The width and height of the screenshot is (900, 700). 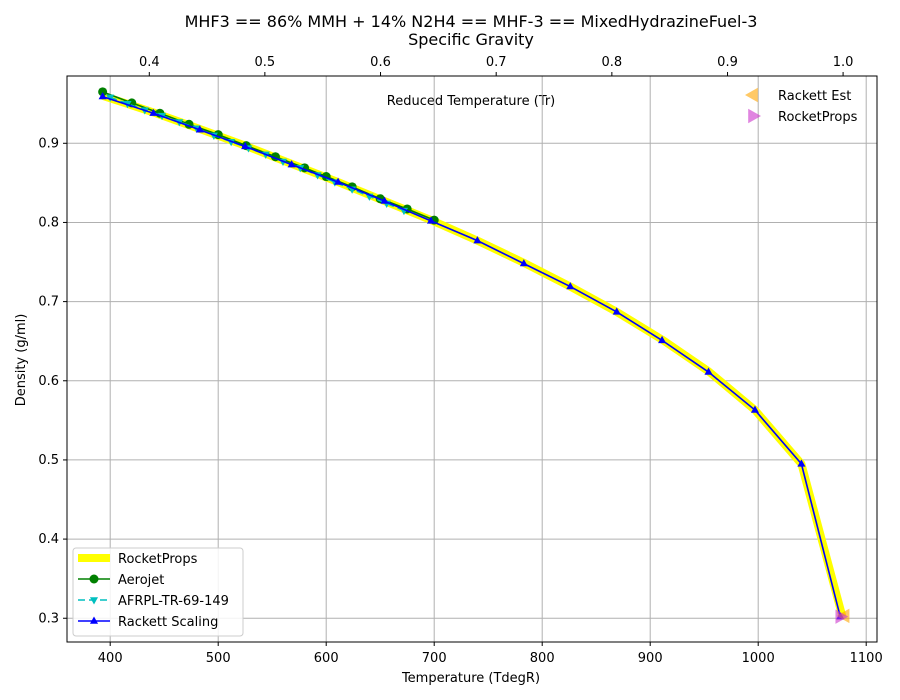 What do you see at coordinates (218, 658) in the screenshot?
I see `x-tick-label: 500` at bounding box center [218, 658].